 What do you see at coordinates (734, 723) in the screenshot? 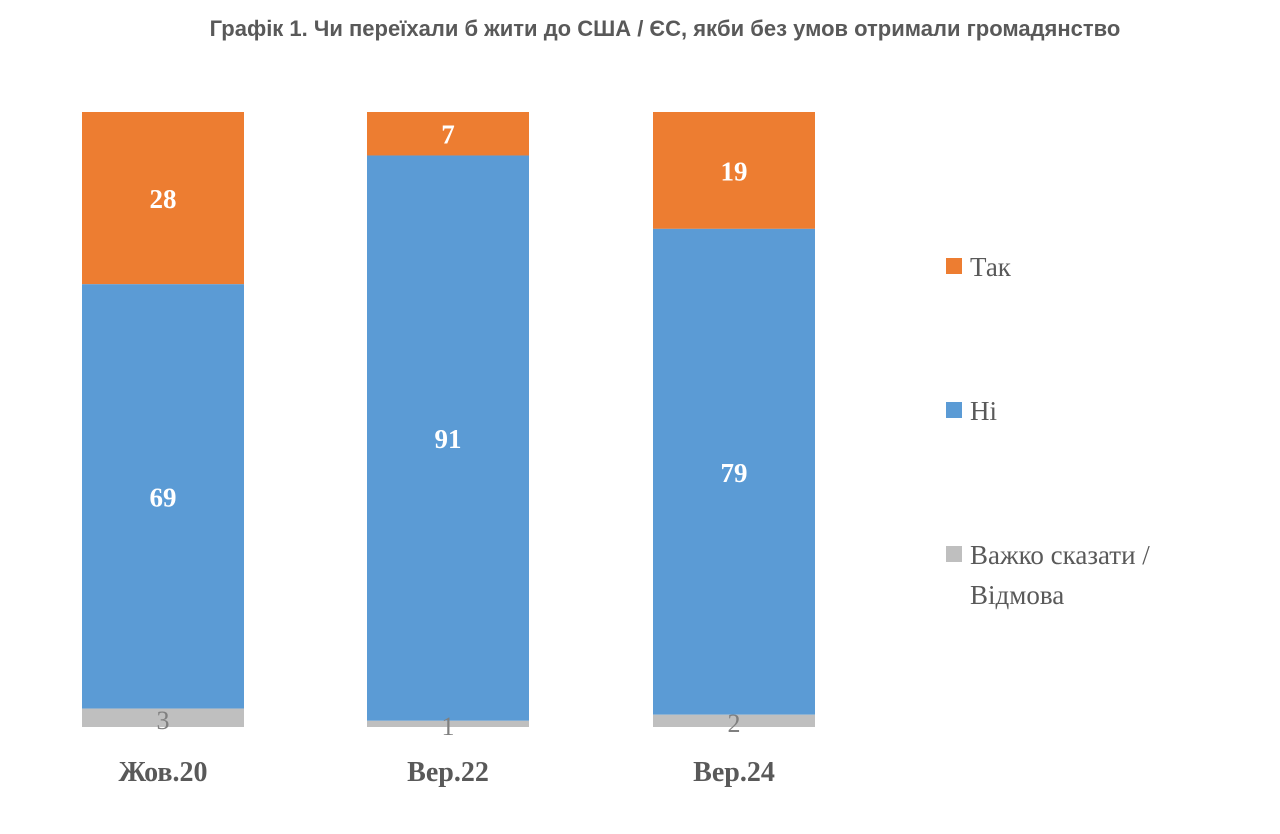
I see `data-label: 2` at bounding box center [734, 723].